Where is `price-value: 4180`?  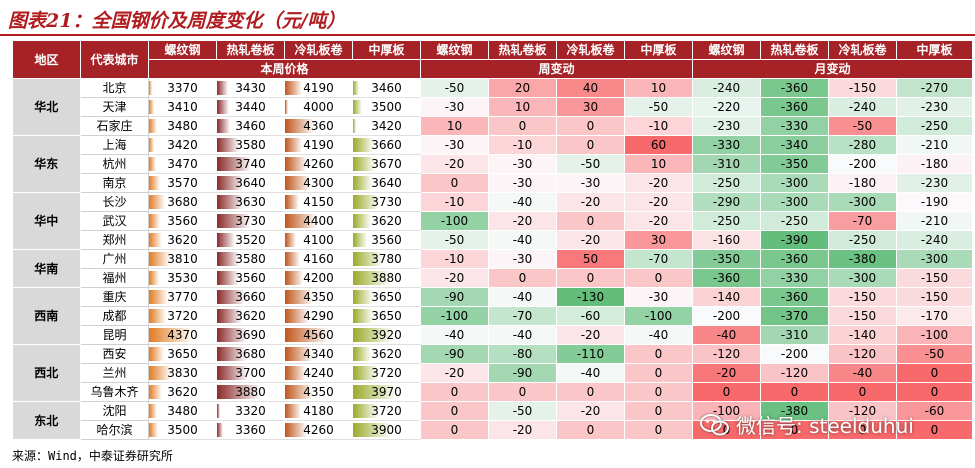 price-value: 4180 is located at coordinates (318, 411).